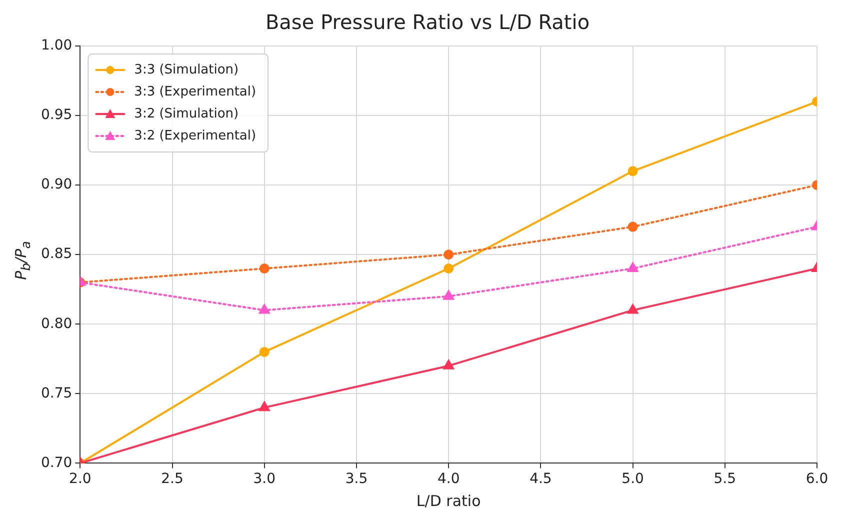  I want to click on y-tick-label: 0.80, so click(56, 324).